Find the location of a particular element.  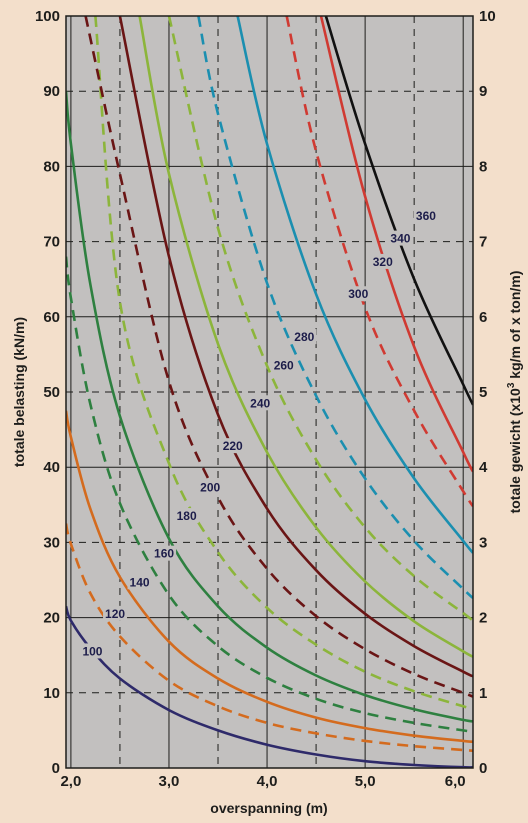

curve-label-text: 200 is located at coordinates (210, 488).